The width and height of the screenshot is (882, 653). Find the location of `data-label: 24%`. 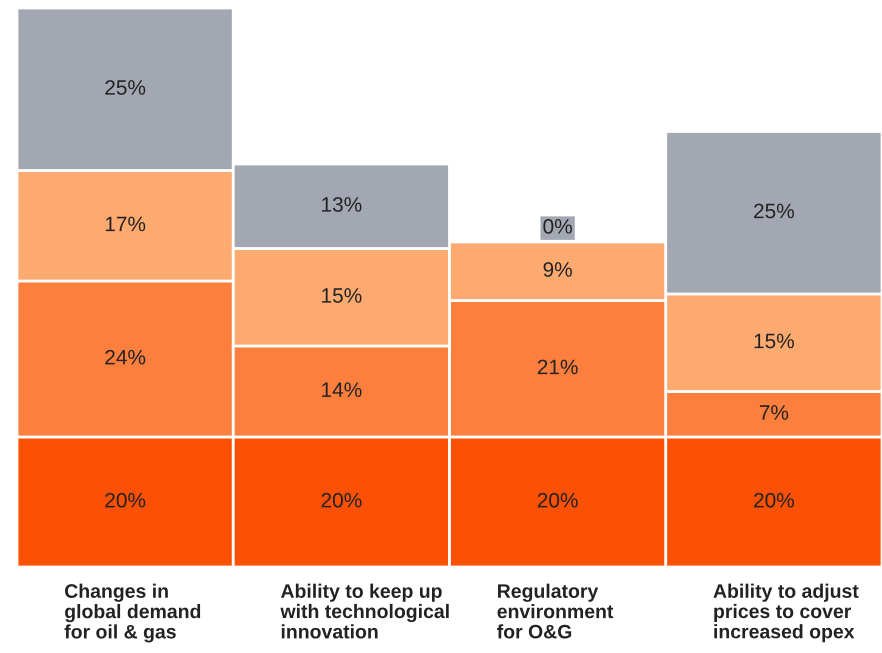

data-label: 24% is located at coordinates (125, 357).